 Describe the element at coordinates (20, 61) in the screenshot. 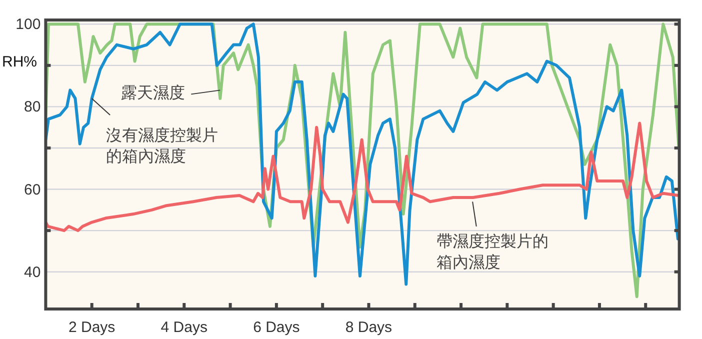

I see `y-axis-title: RH%` at that location.